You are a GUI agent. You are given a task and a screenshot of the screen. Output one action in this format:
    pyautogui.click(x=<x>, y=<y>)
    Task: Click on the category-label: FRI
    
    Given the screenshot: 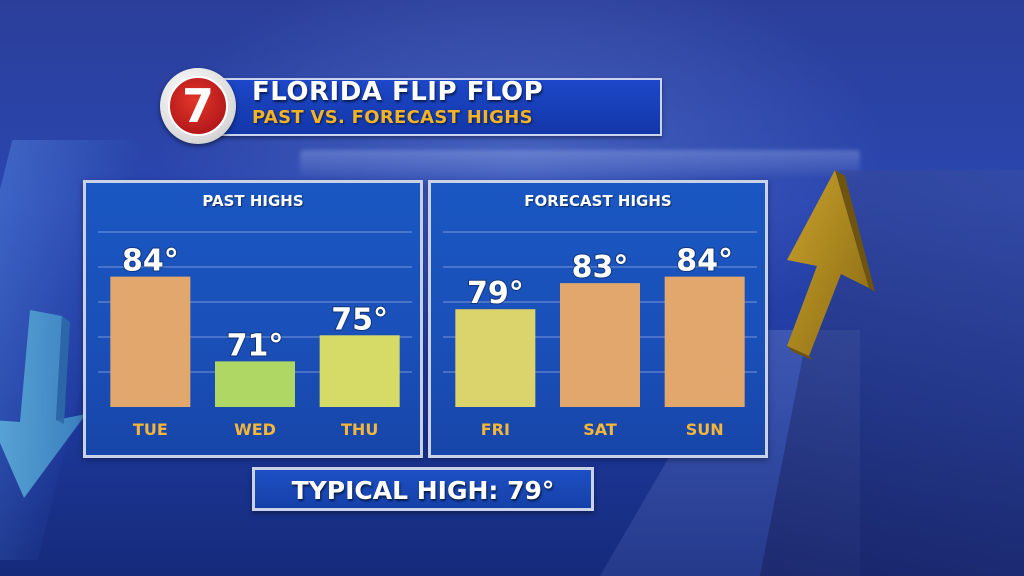 What is the action you would take?
    pyautogui.click(x=495, y=429)
    